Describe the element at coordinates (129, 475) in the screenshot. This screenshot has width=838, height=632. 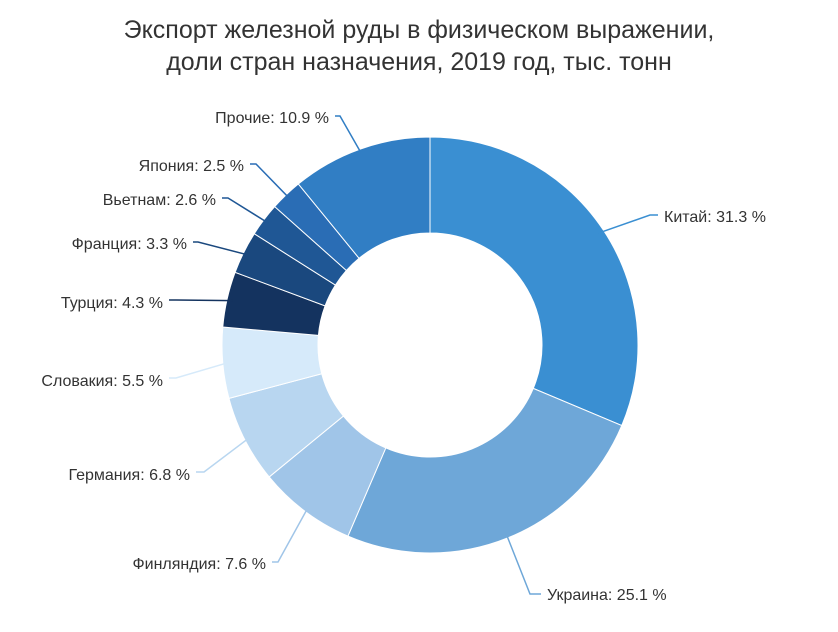
I see `data-label-3: Германия: 6.8 %` at that location.